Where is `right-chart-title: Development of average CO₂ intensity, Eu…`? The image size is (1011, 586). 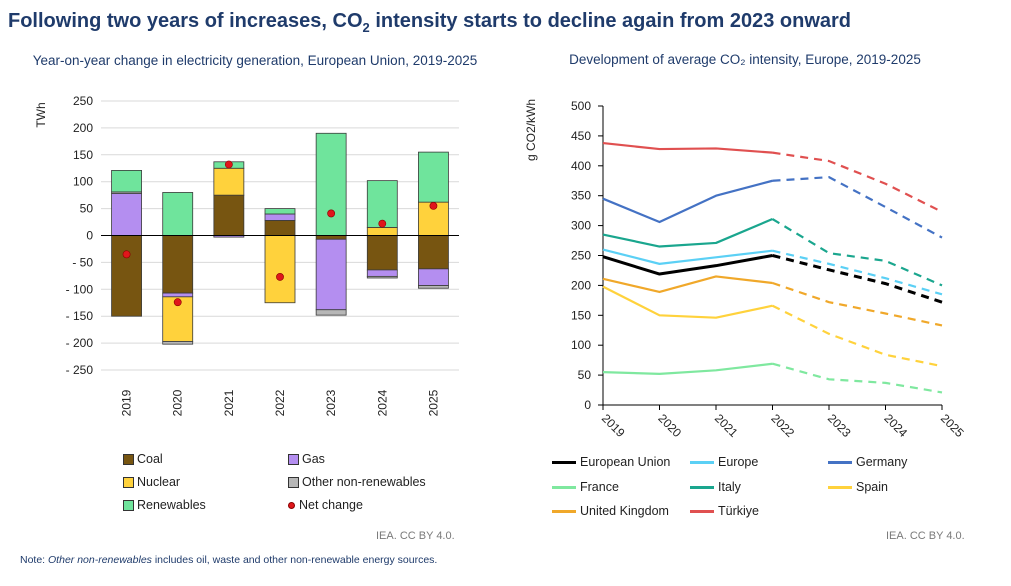
right-chart-title: Development of average CO₂ intensity, Eu… is located at coordinates (745, 59).